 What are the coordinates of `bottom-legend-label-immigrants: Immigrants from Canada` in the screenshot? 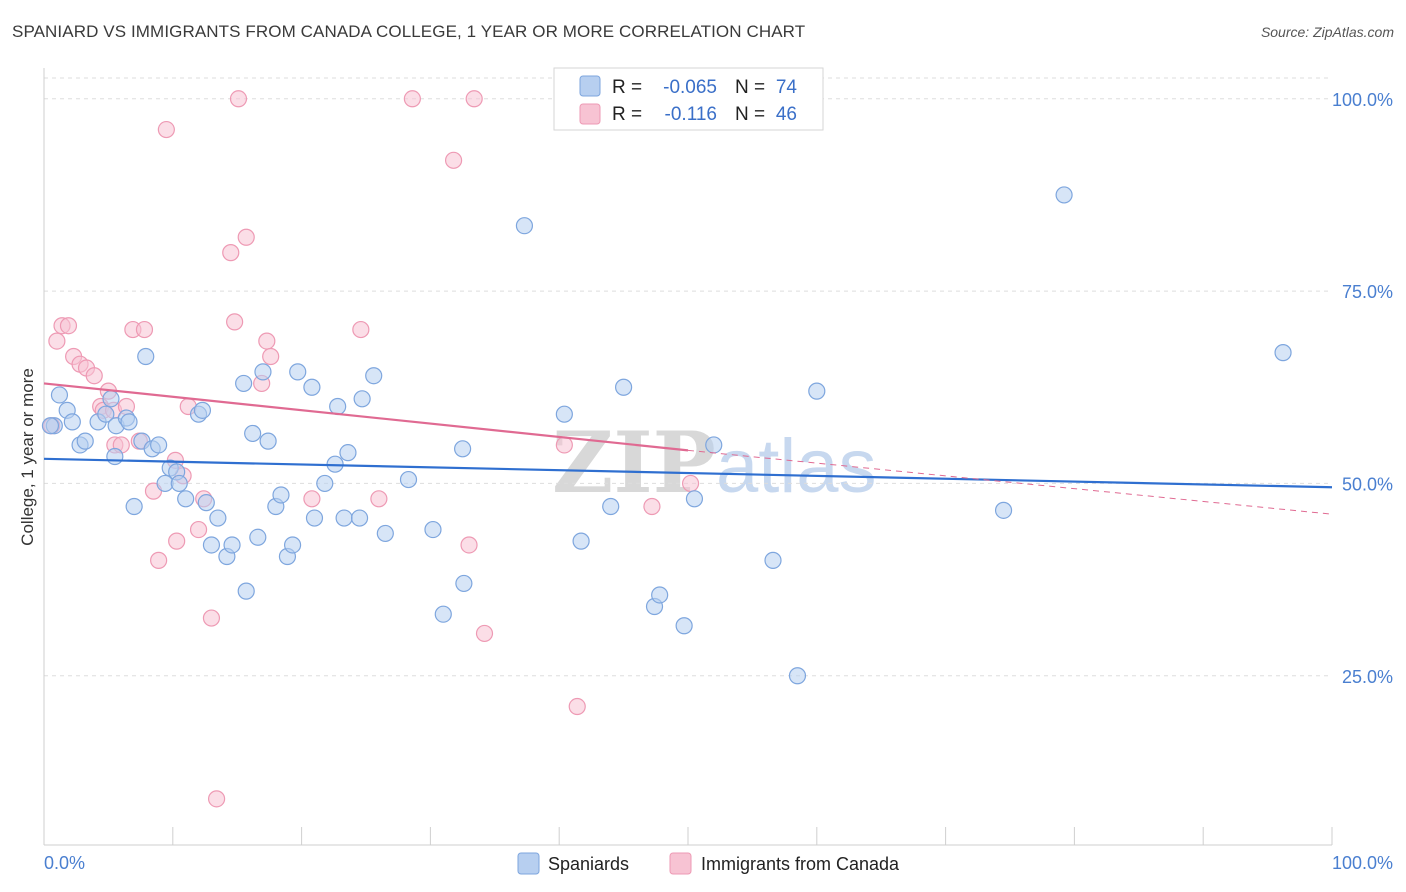 It's located at (800, 864).